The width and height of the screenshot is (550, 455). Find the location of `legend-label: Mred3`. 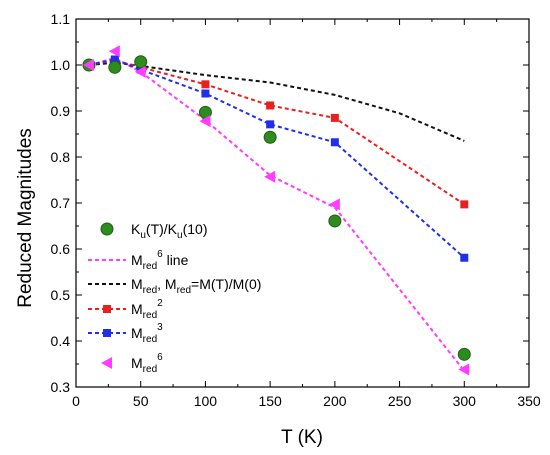

legend-label: Mred3 is located at coordinates (147, 333).